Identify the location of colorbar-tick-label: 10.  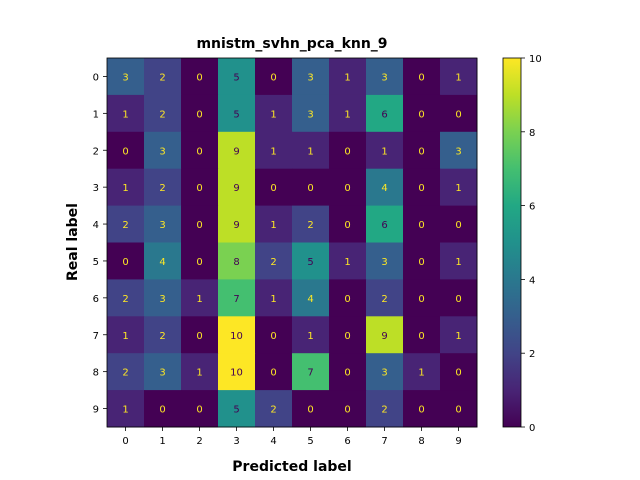
(535, 59).